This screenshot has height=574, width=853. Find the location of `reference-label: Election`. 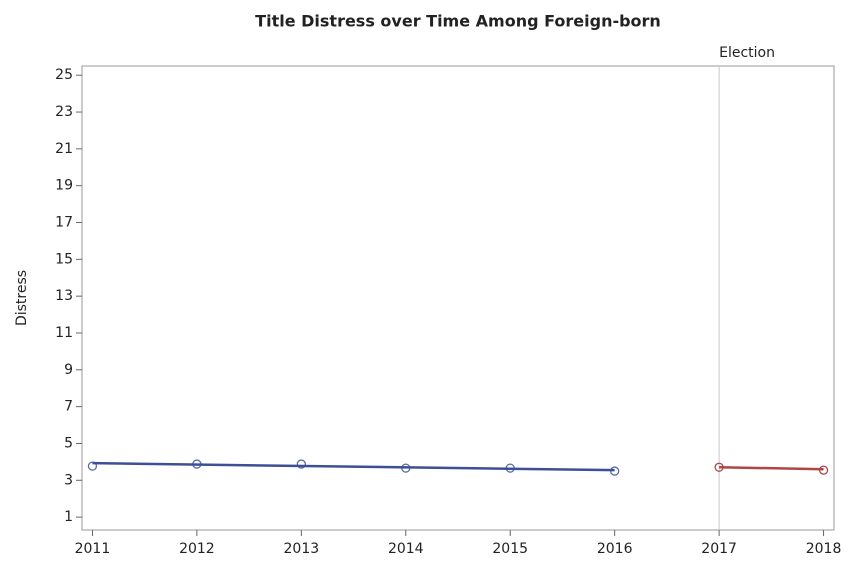

reference-label: Election is located at coordinates (747, 53).